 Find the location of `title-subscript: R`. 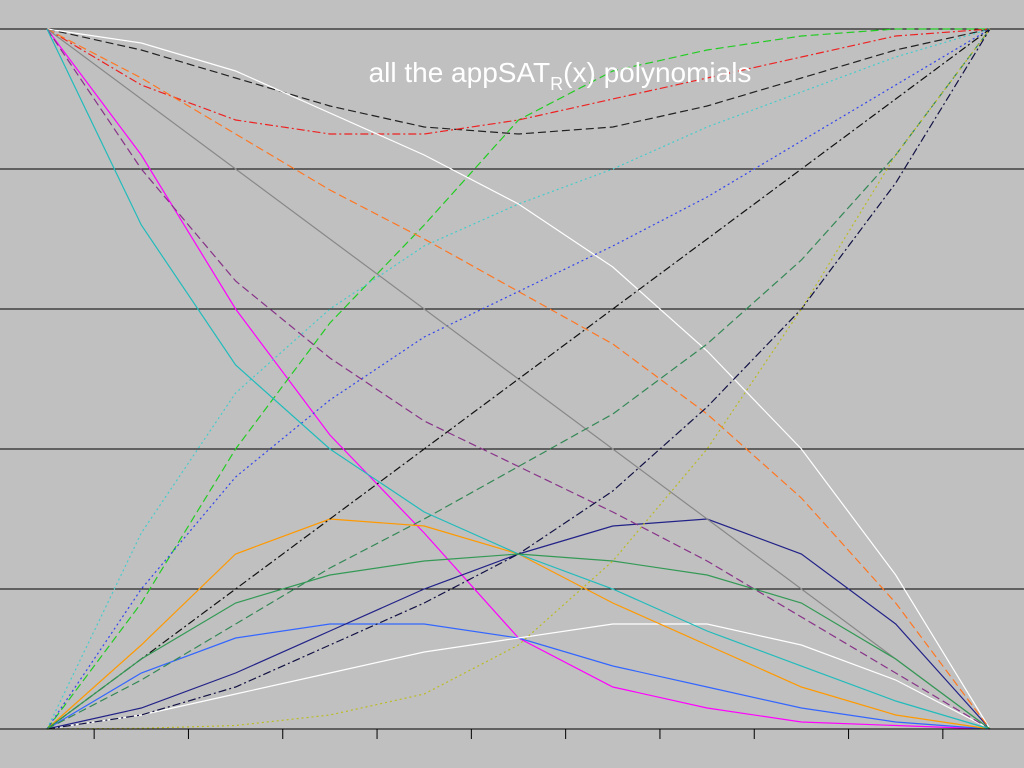

title-subscript: R is located at coordinates (556, 84).